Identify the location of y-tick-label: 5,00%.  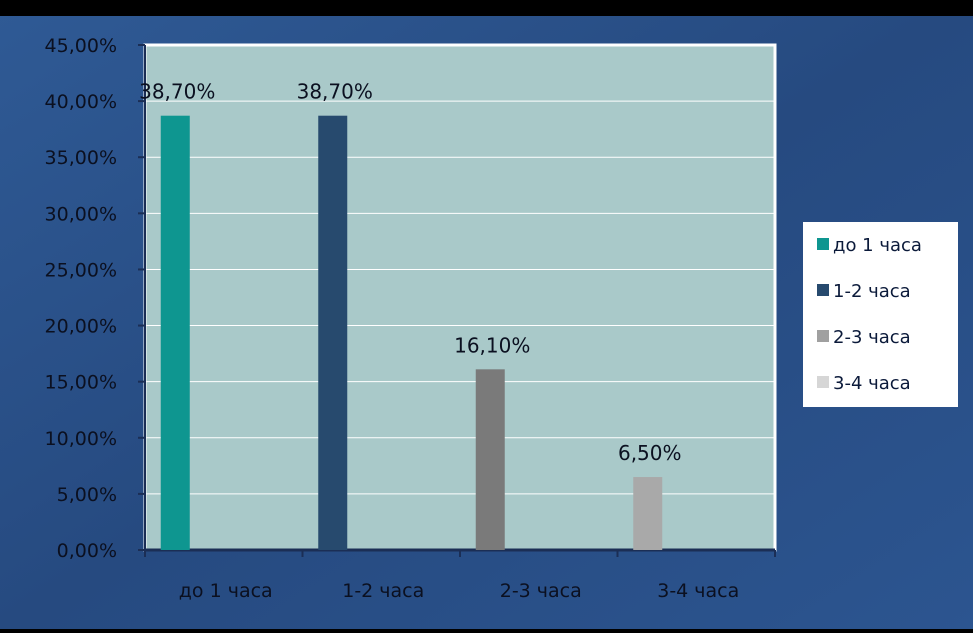
(87, 495).